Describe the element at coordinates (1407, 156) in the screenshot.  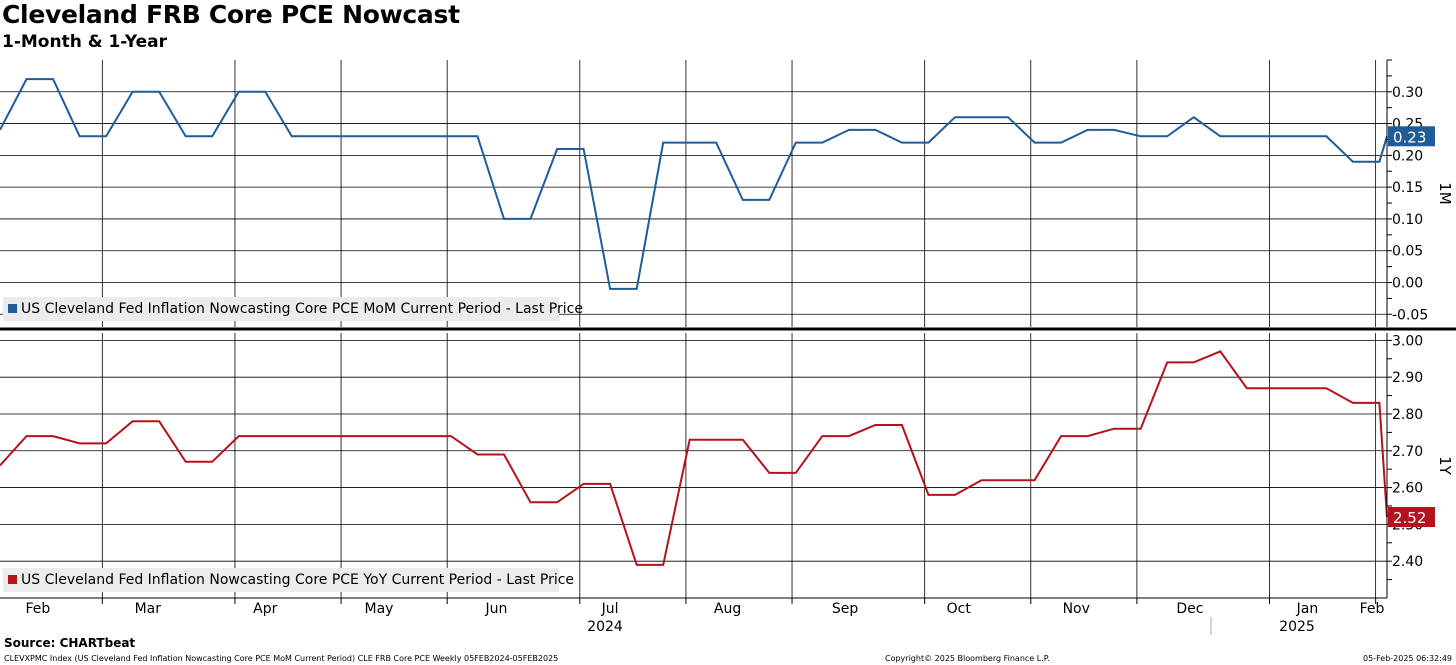
I see `y-tick-label: 0.20` at that location.